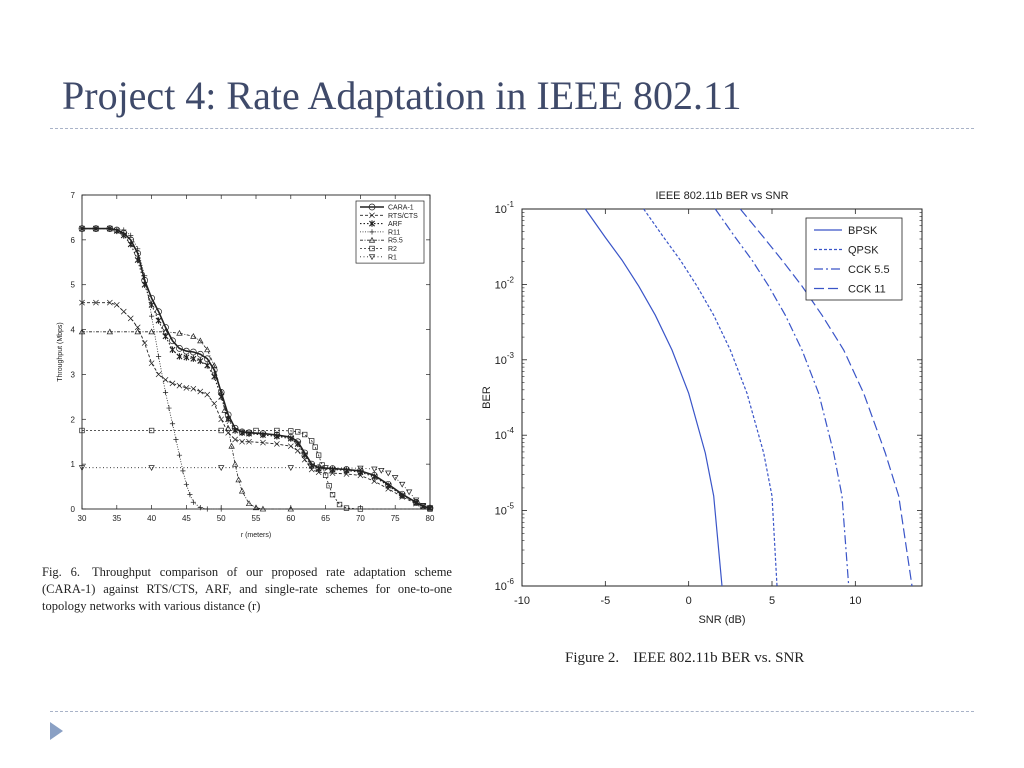 The height and width of the screenshot is (768, 1024). I want to click on y-tick-label: 10⁻¹, so click(505, 208).